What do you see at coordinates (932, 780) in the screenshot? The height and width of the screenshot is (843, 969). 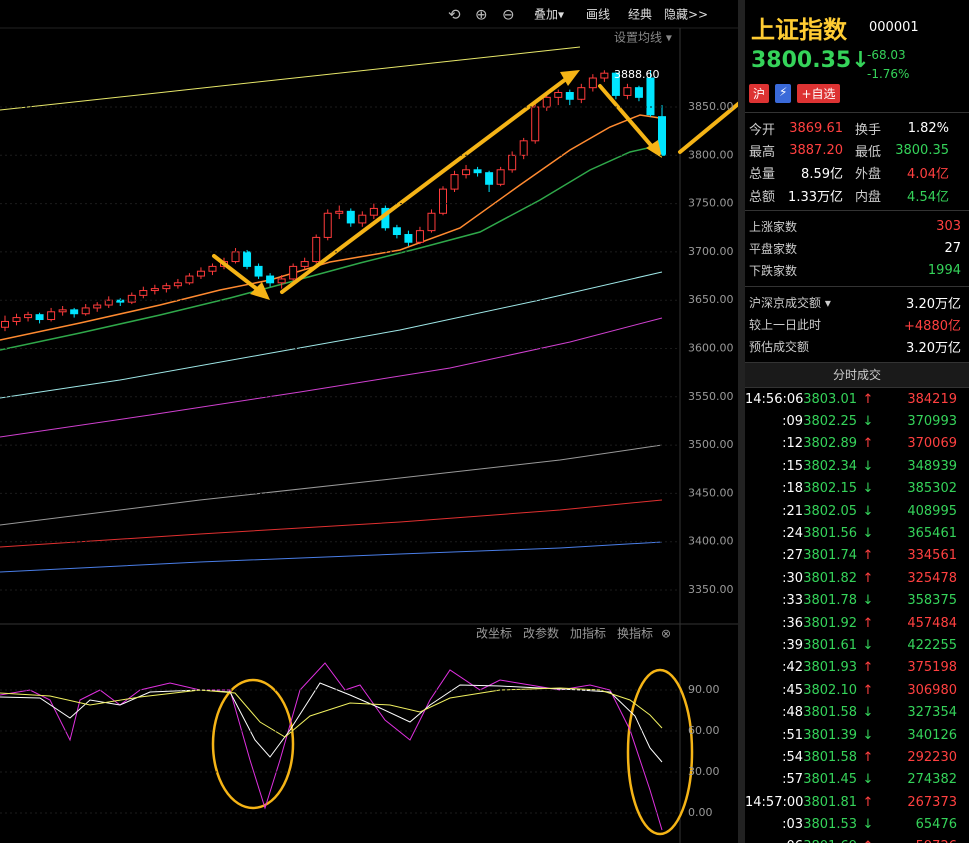 I see `trade-volume: 274382` at bounding box center [932, 780].